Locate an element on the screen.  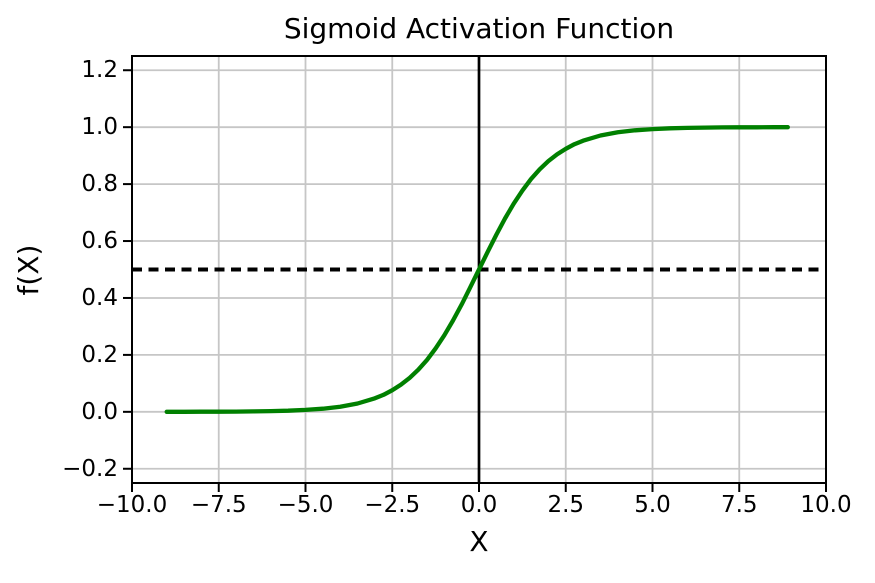
x-tick-label: 0.0 is located at coordinates (479, 505).